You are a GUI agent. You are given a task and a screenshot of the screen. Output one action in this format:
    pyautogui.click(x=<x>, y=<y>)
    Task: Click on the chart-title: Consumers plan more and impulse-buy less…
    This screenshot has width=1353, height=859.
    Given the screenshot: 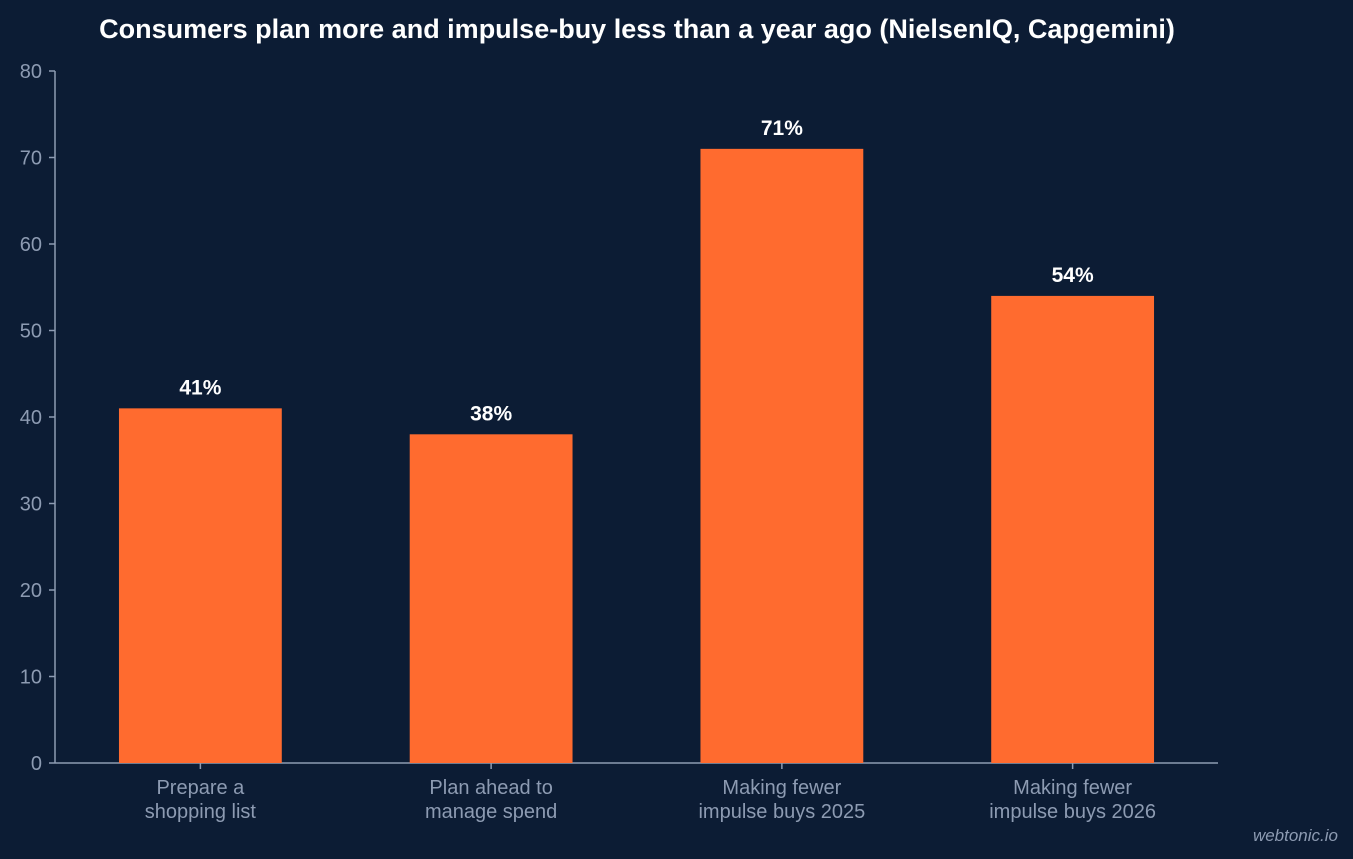 What is the action you would take?
    pyautogui.click(x=637, y=29)
    